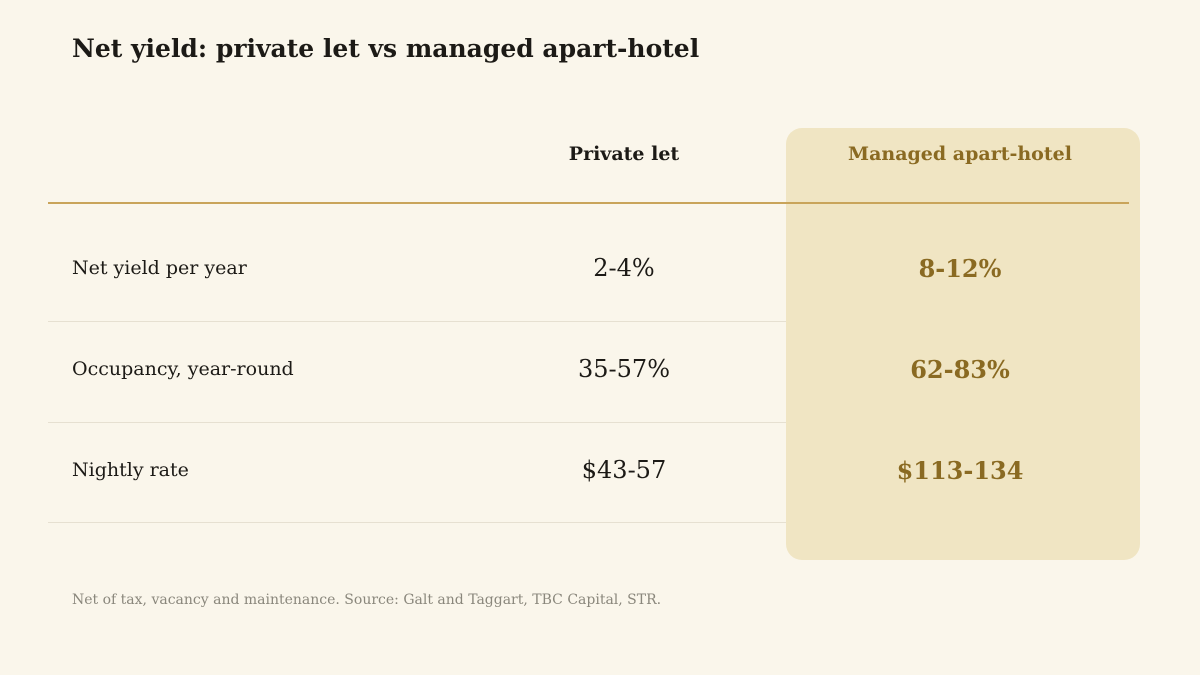 The image size is (1200, 675). What do you see at coordinates (960, 268) in the screenshot?
I see `cell-managed-net-yield: 8-12%` at bounding box center [960, 268].